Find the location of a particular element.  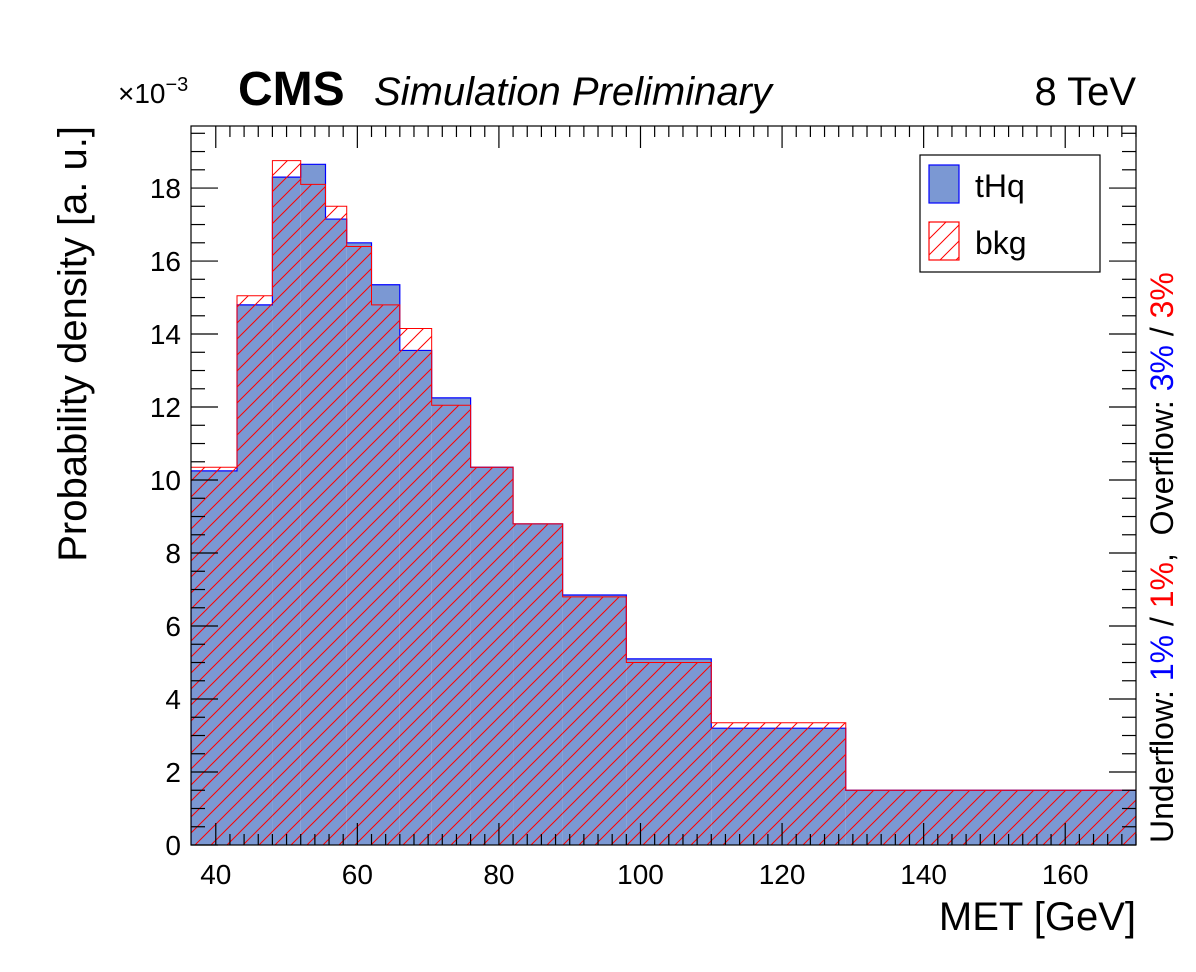

y-axis-title: Probability density [a. u.] is located at coordinates (73, 344).